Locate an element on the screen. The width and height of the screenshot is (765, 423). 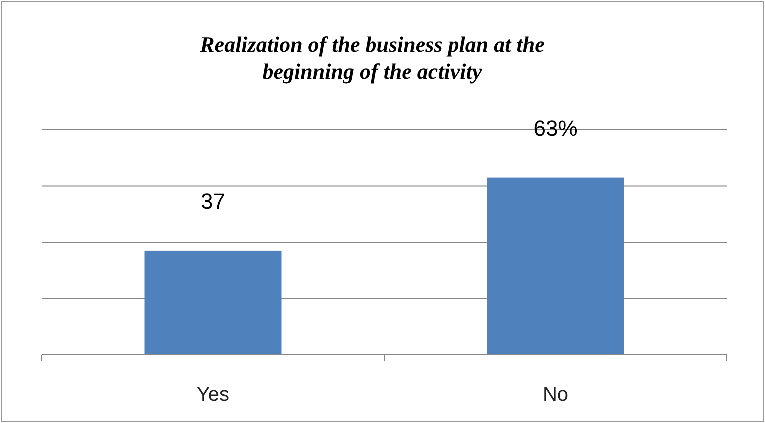
data-label: 63% is located at coordinates (556, 128).